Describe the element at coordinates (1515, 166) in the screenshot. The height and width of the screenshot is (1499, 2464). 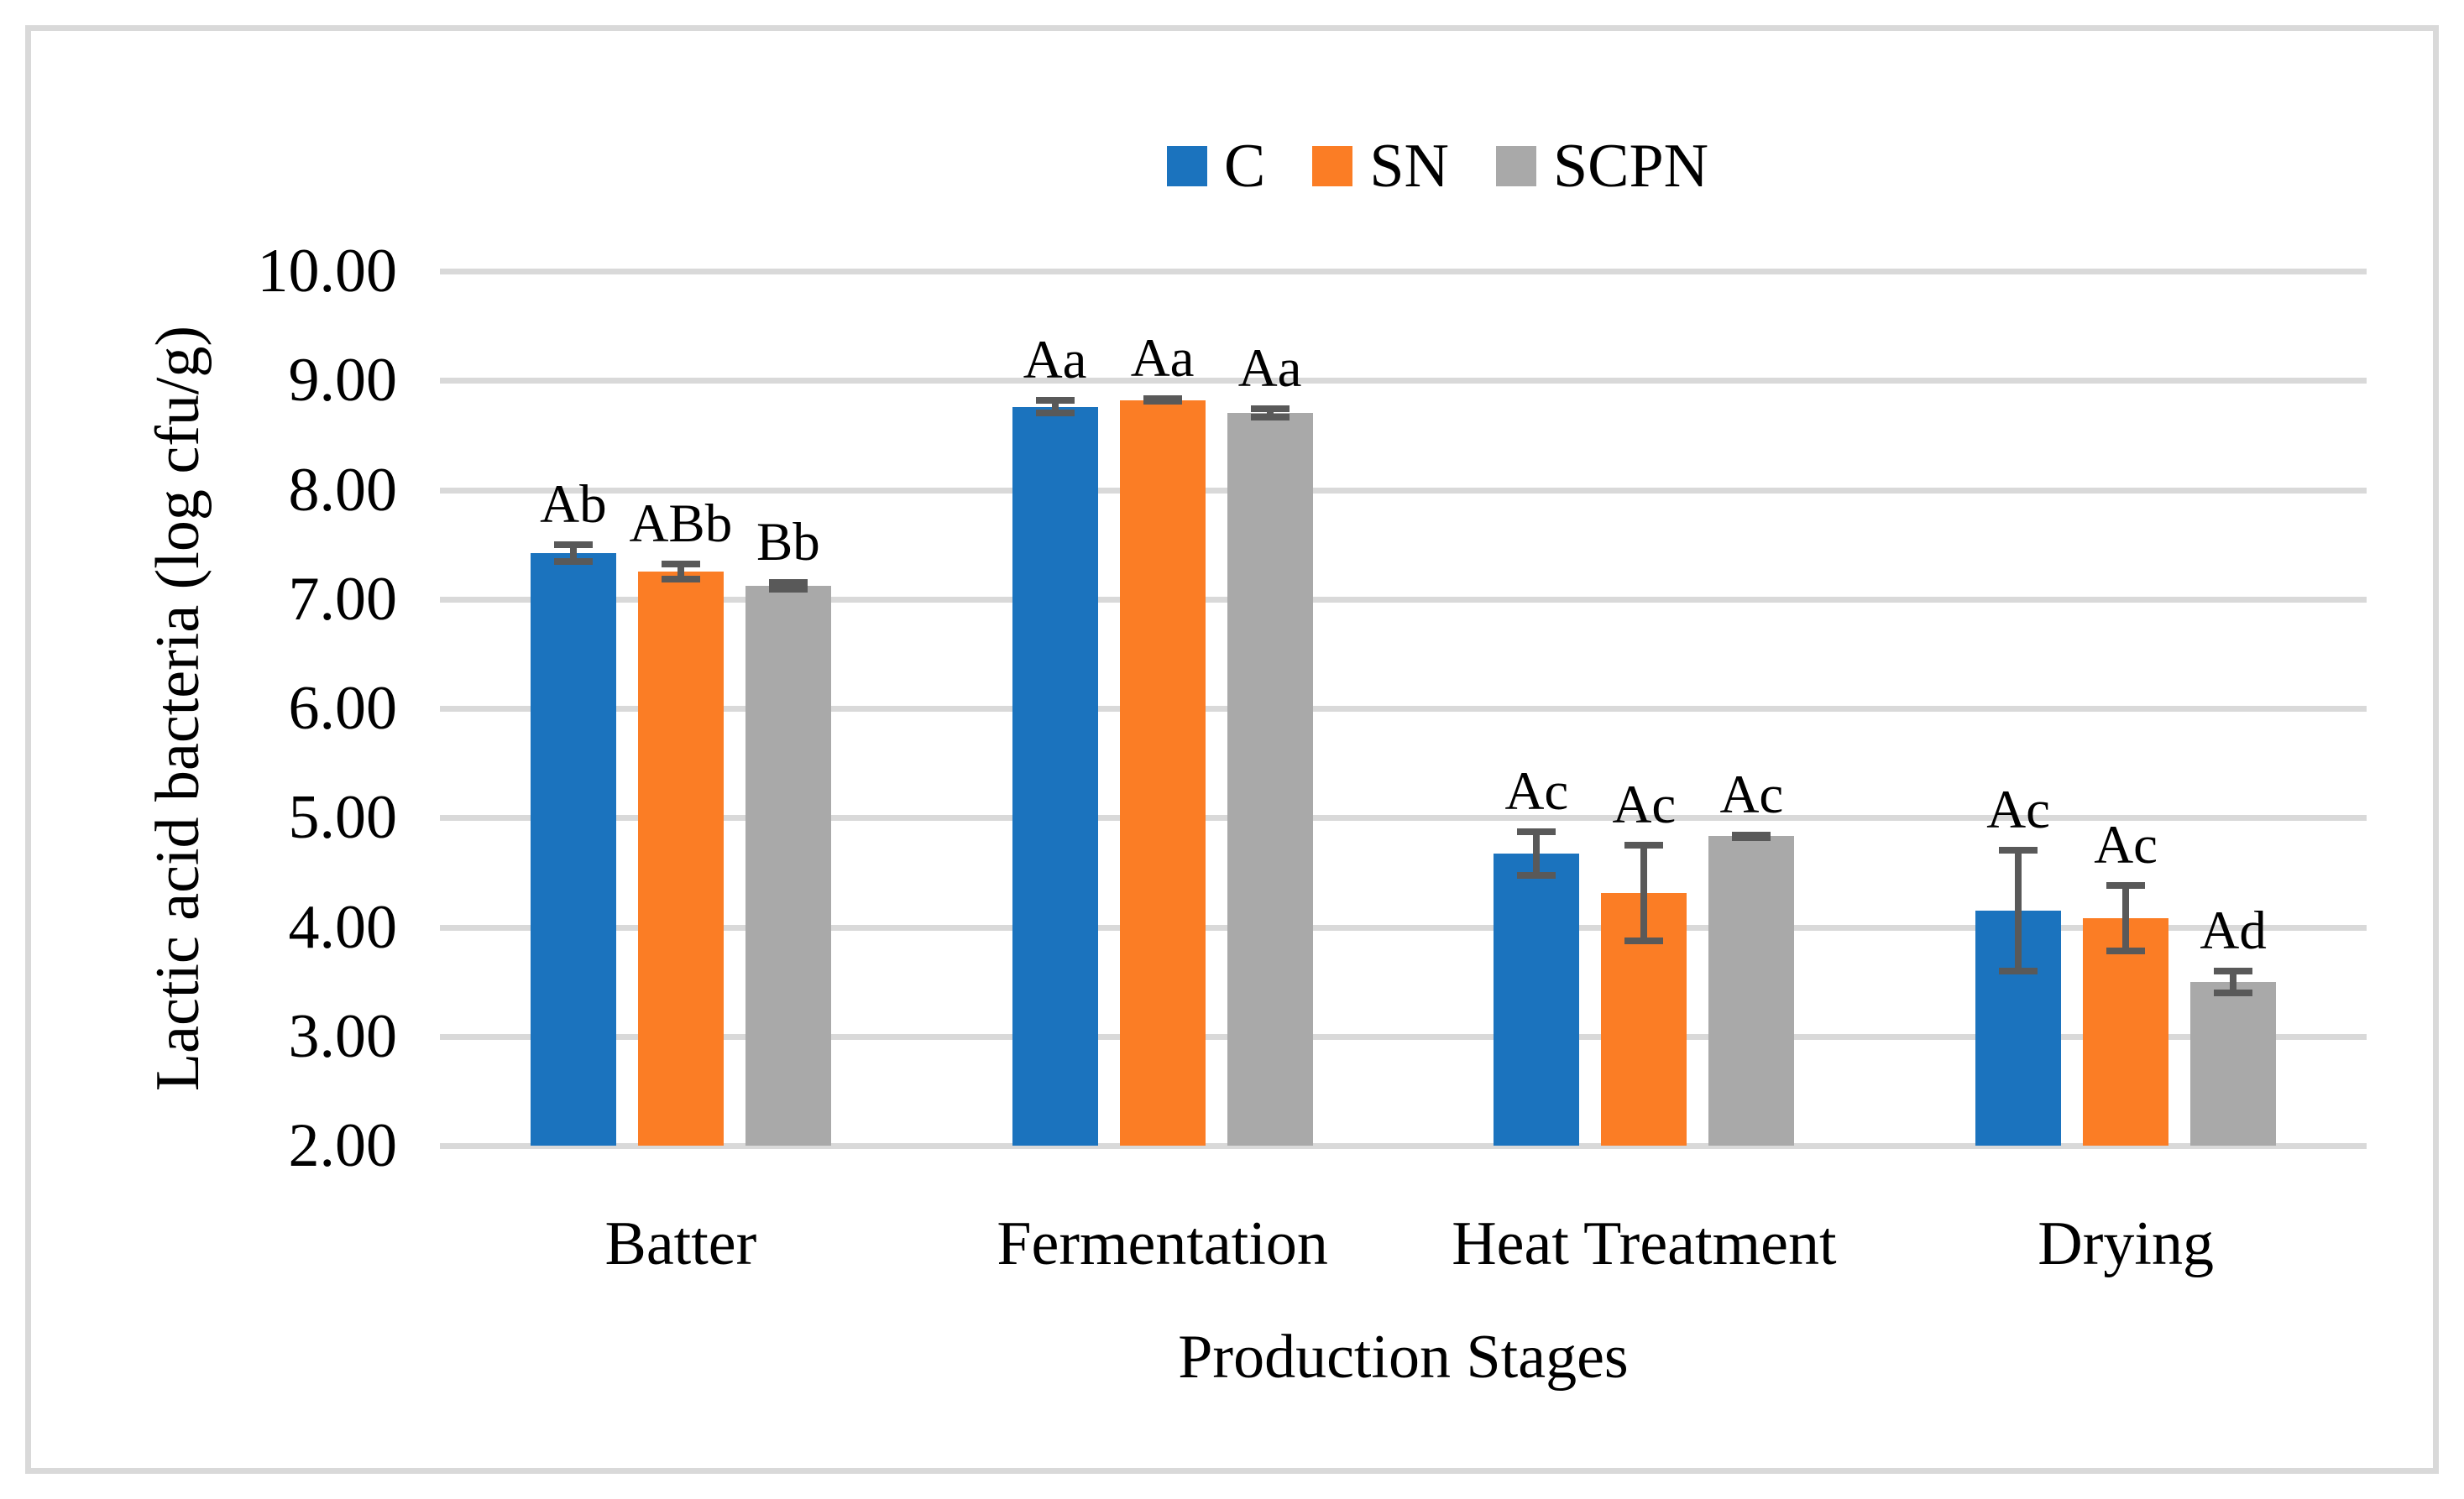
I see `legend-swatch-scpn` at that location.